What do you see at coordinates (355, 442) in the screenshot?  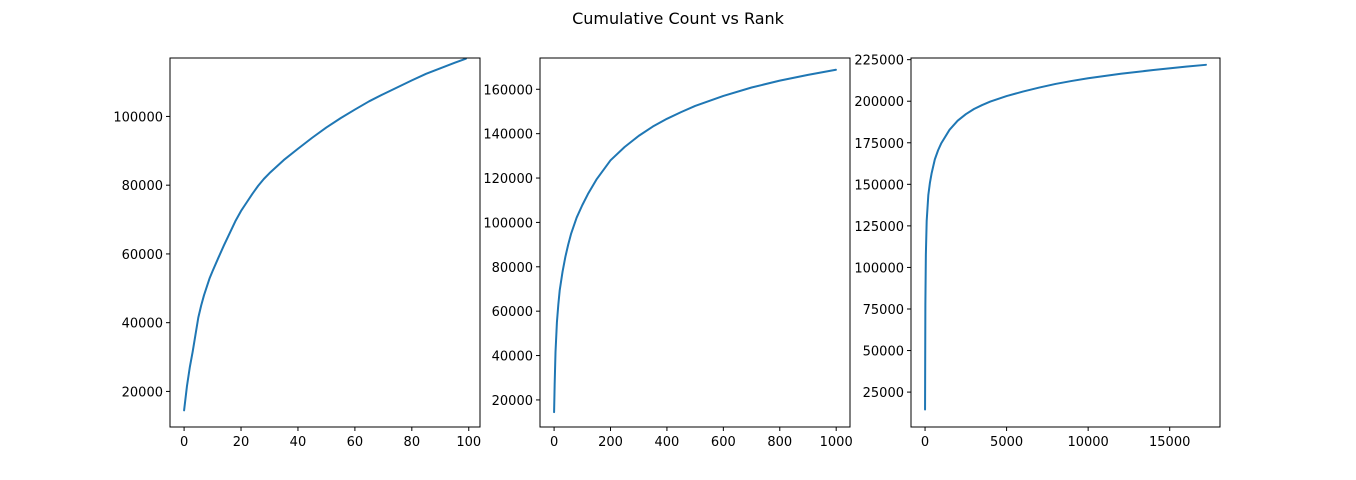 I see `x-tick-label: 60` at bounding box center [355, 442].